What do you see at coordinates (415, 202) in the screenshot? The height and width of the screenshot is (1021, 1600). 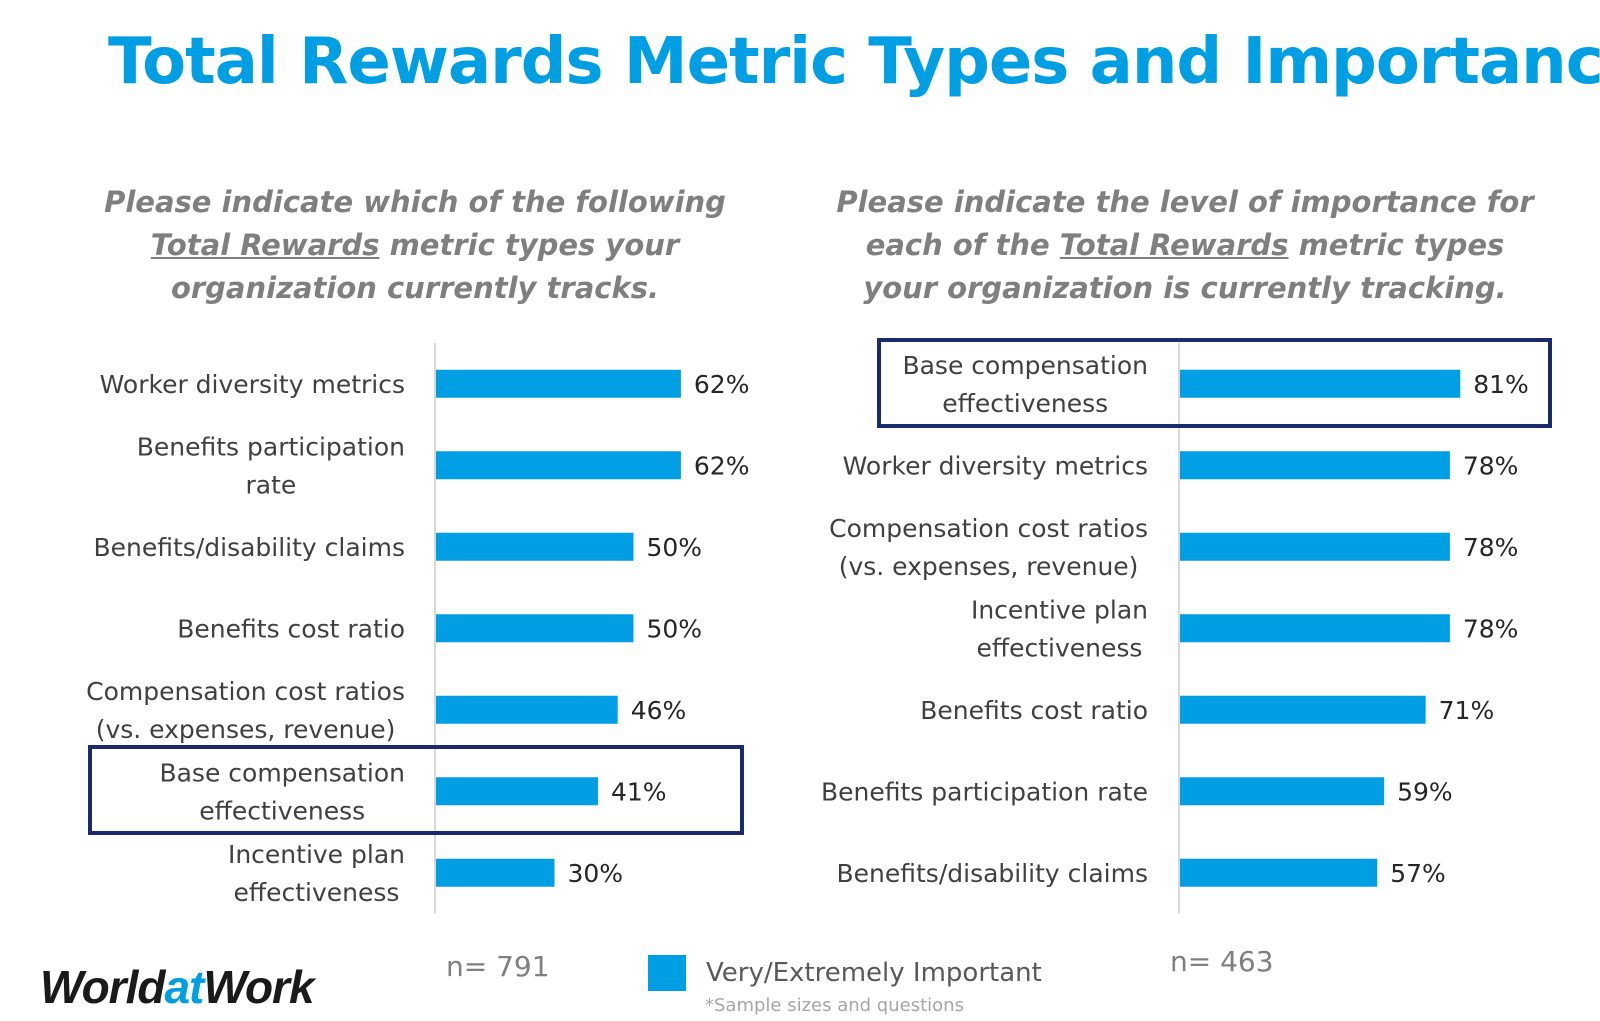 I see `question-left-pre: Please indicate which of the following` at bounding box center [415, 202].